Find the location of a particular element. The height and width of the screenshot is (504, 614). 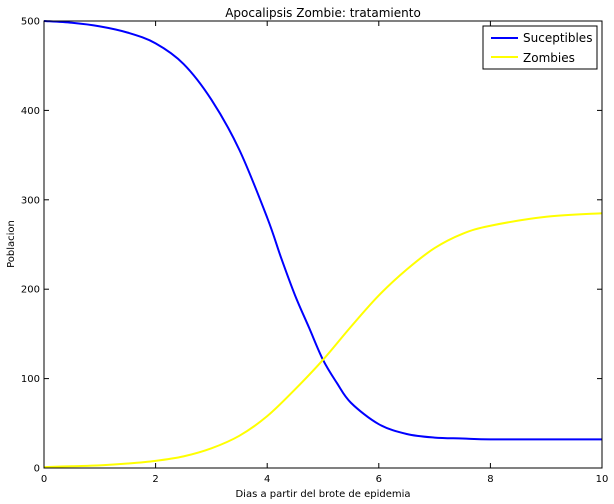

x-tick-label: 6 is located at coordinates (379, 479).